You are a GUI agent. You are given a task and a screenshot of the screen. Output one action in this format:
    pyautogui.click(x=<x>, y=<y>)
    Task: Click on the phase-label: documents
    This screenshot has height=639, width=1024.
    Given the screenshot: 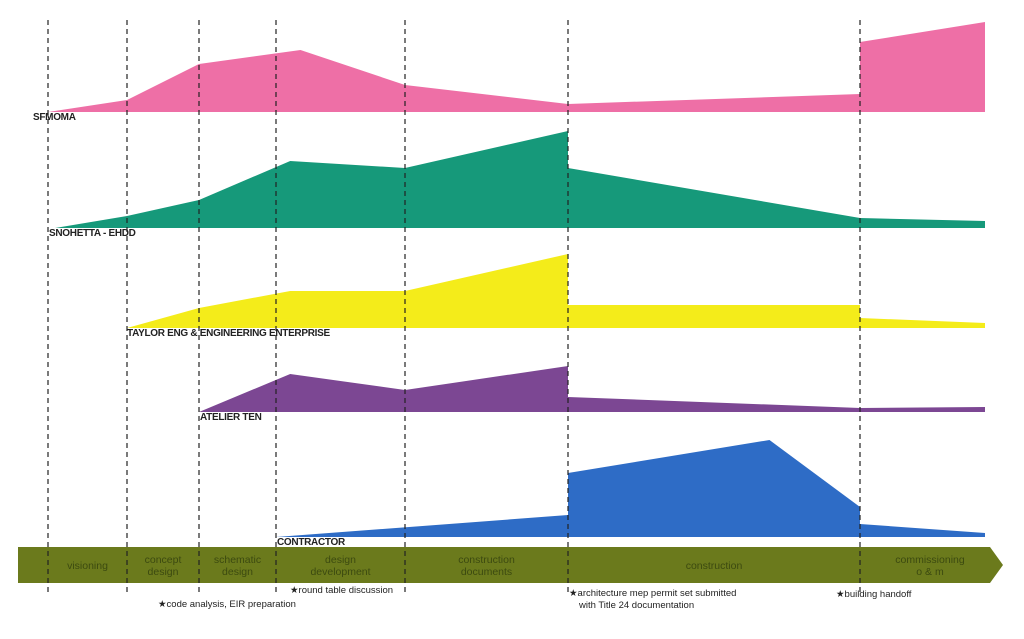 What is the action you would take?
    pyautogui.click(x=486, y=572)
    